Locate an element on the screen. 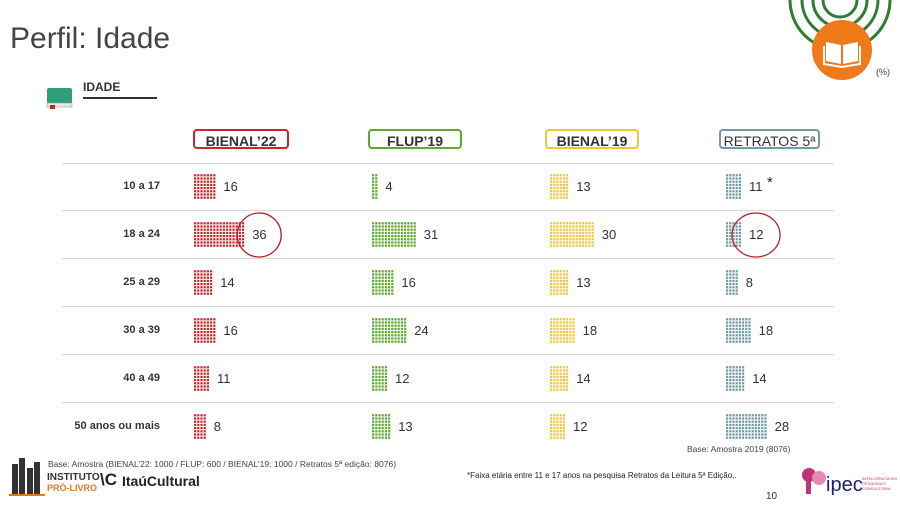  data-label: 28 is located at coordinates (782, 426).